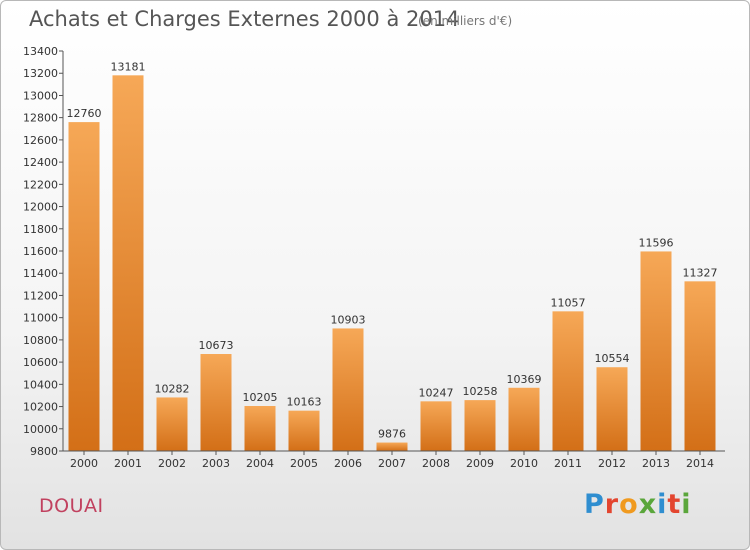 The height and width of the screenshot is (550, 750). I want to click on value-label: 11057, so click(568, 302).